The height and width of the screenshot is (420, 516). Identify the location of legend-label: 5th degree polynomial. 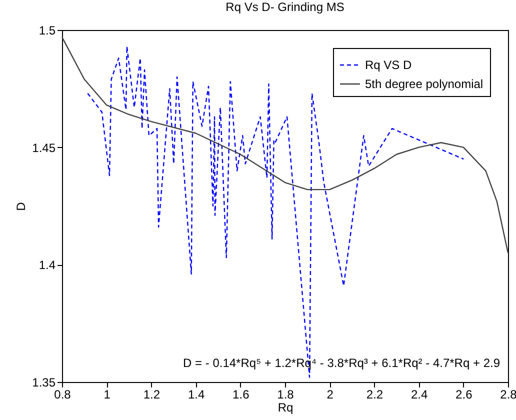
(424, 84).